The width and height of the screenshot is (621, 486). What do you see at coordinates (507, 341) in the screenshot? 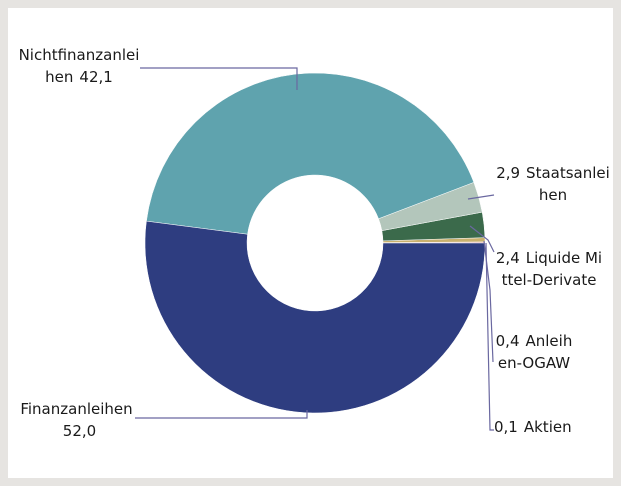
I see `value-label: 0,4` at bounding box center [507, 341].